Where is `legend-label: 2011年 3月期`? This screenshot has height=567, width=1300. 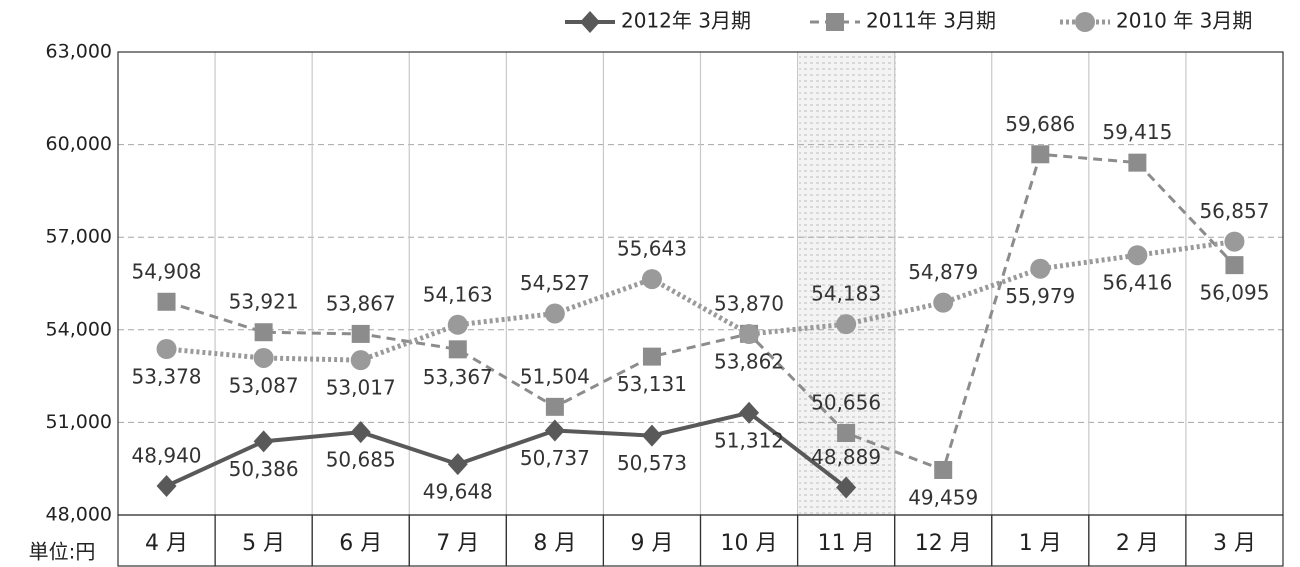
legend-label: 2011年 3月期 is located at coordinates (931, 21).